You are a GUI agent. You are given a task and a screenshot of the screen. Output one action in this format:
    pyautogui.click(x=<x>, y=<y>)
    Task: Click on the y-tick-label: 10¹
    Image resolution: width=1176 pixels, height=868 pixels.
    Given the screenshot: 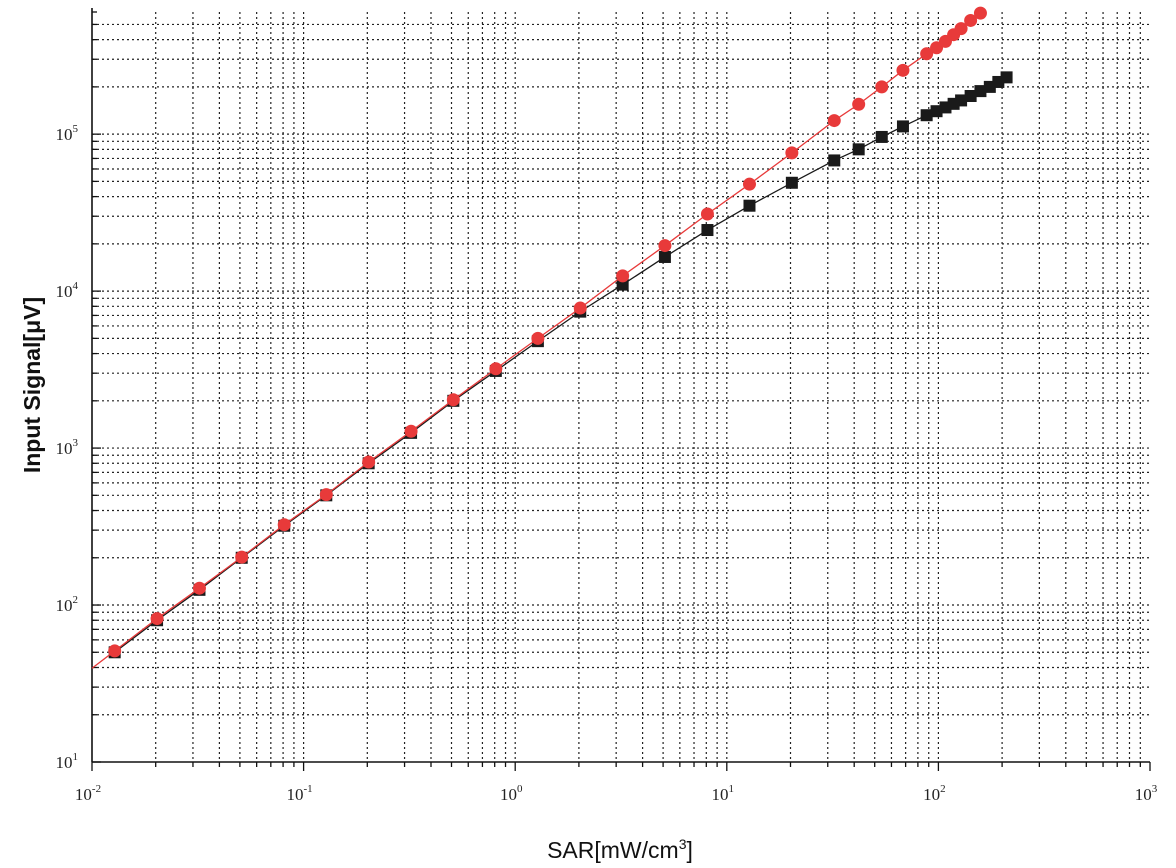 What is the action you would take?
    pyautogui.click(x=67, y=761)
    